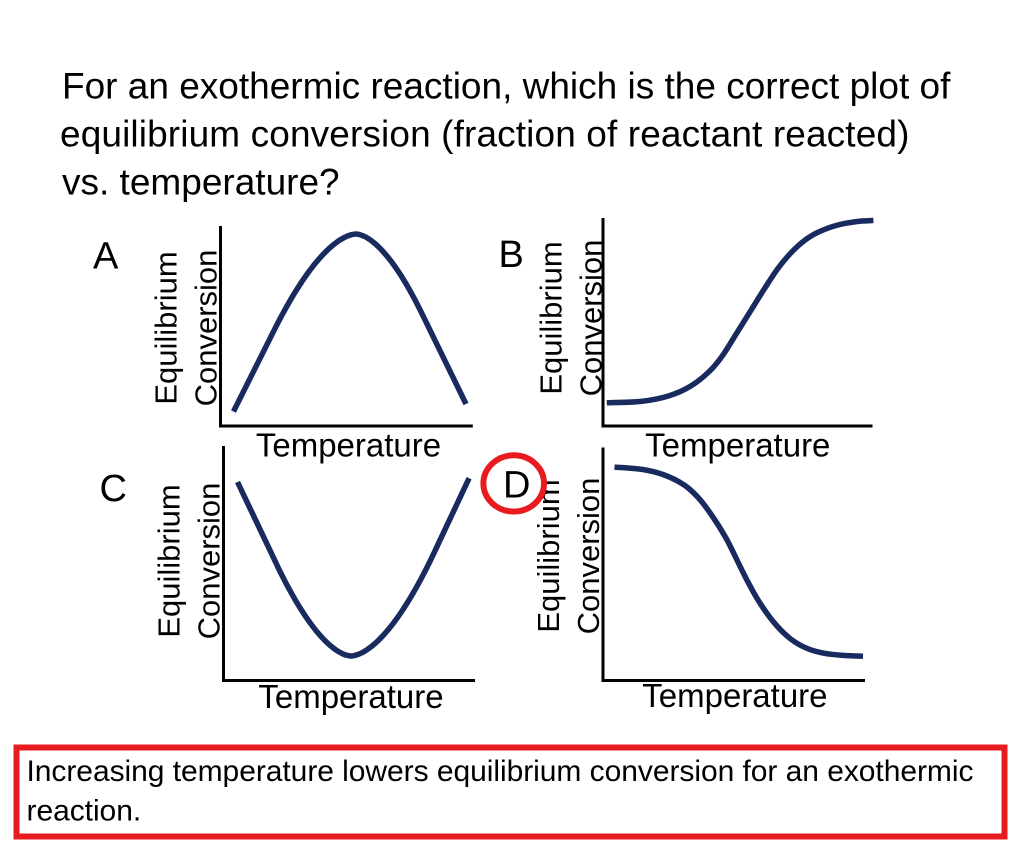 This screenshot has width=1024, height=858. I want to click on svg-text: C, so click(113, 489).